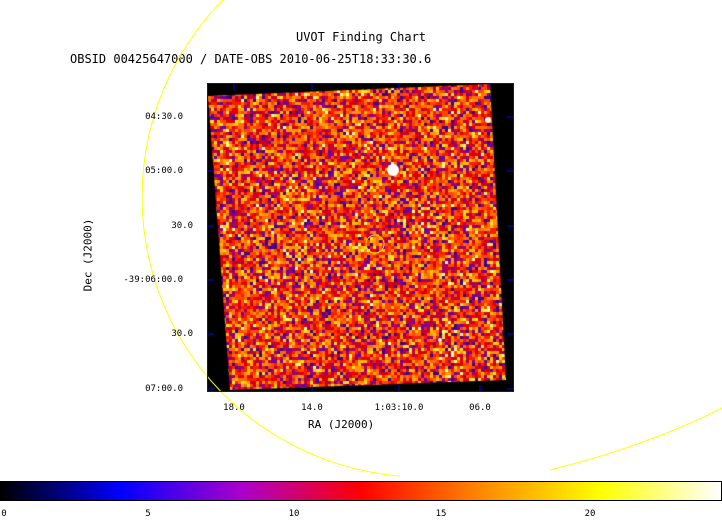  I want to click on colorbar-tick-label: 15, so click(441, 514).